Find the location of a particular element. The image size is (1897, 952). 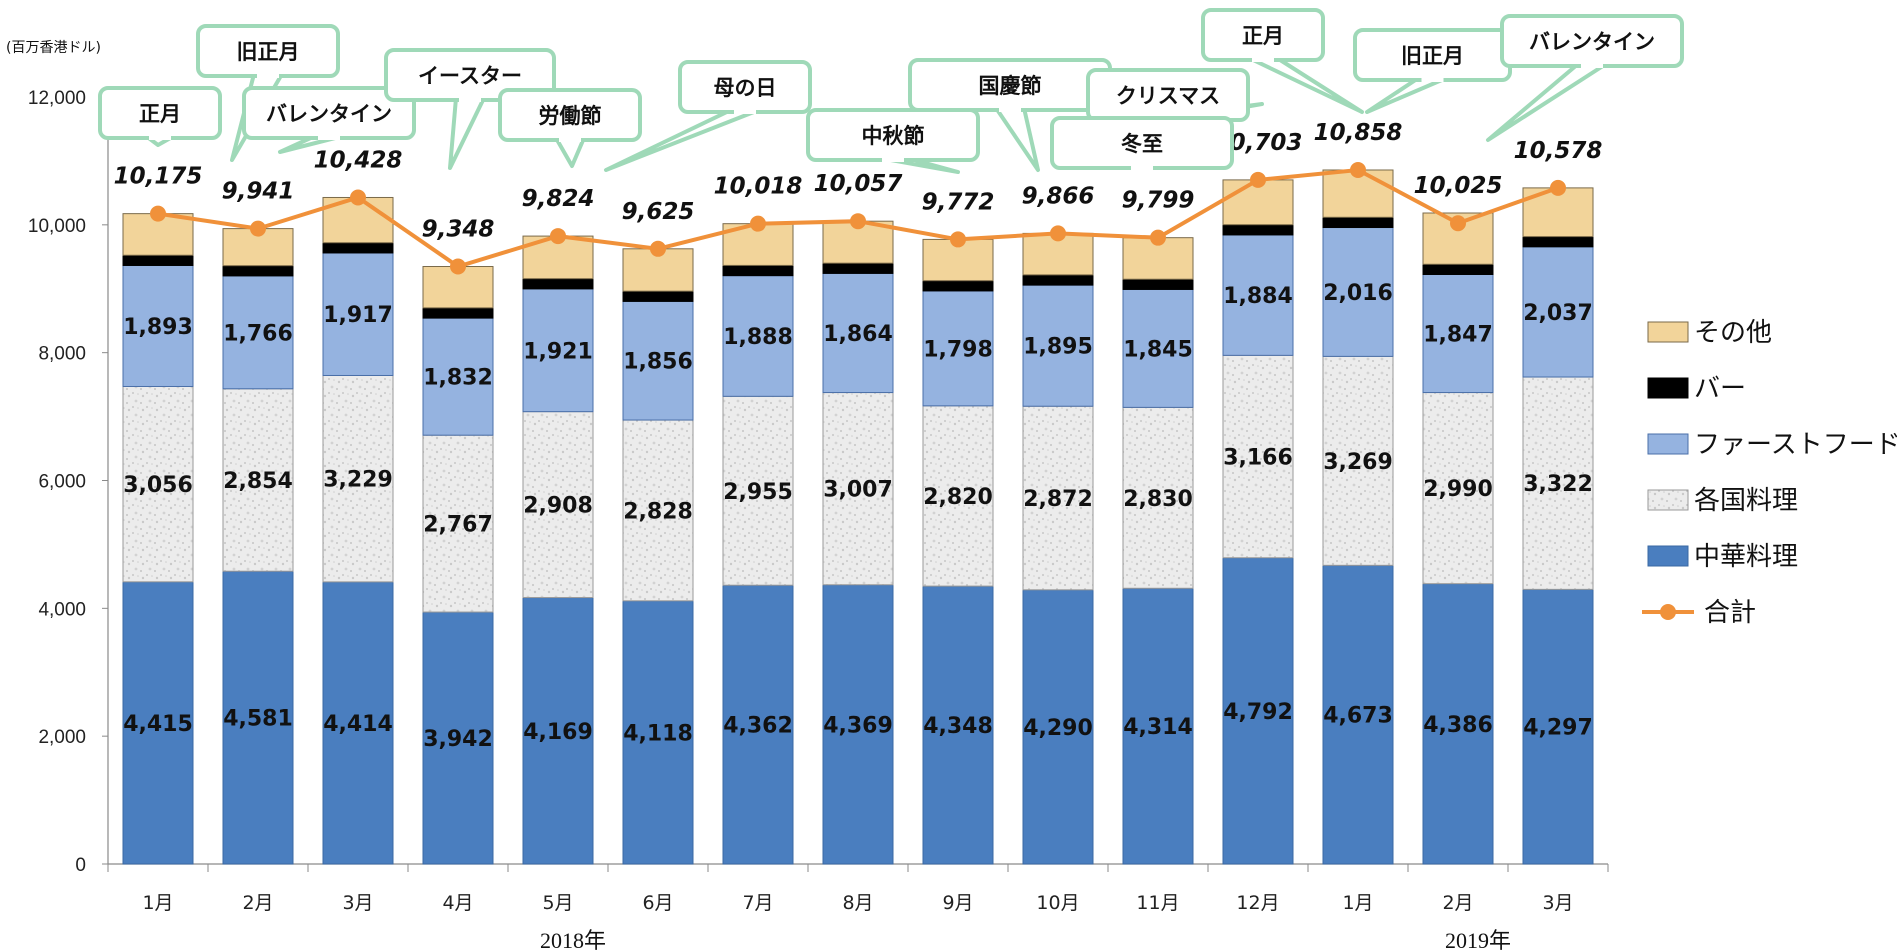

segment-value-label: 4,169 is located at coordinates (558, 732).